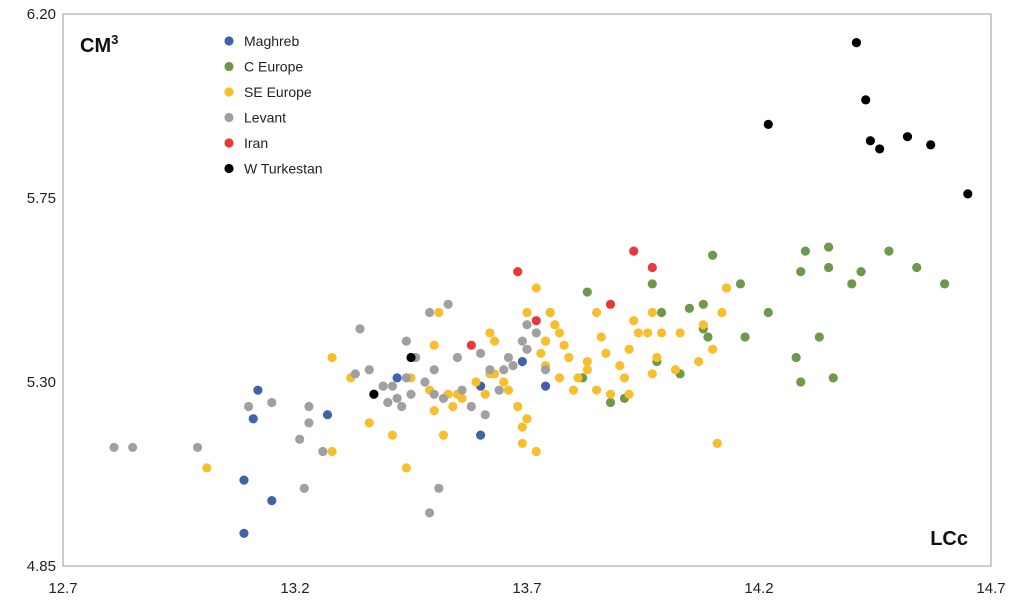  What do you see at coordinates (41, 198) in the screenshot?
I see `y-tick-label: 5.75` at bounding box center [41, 198].